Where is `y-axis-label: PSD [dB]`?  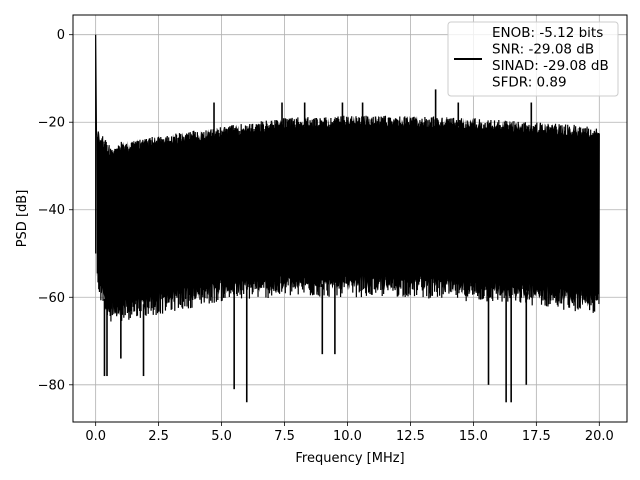
y-axis-label: PSD [dB] is located at coordinates (22, 219).